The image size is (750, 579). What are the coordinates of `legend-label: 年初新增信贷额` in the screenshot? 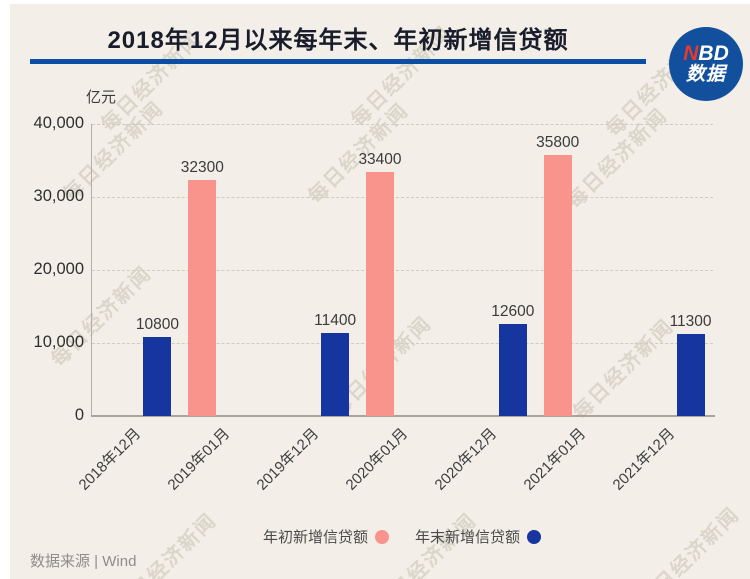 It's located at (315, 537).